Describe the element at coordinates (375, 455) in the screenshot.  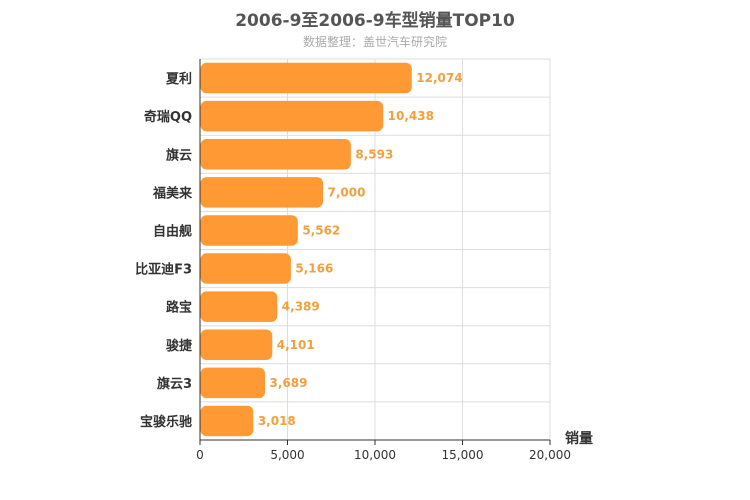
I see `x-tick-label: 10,000` at that location.